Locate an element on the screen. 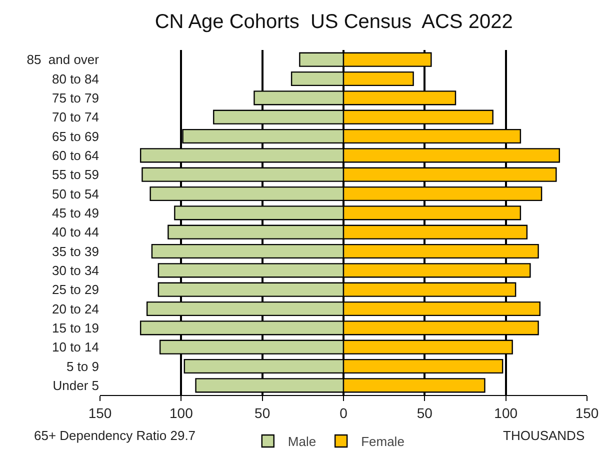 The width and height of the screenshot is (607, 468). y-tick-label: 55 to 59 is located at coordinates (75, 174).